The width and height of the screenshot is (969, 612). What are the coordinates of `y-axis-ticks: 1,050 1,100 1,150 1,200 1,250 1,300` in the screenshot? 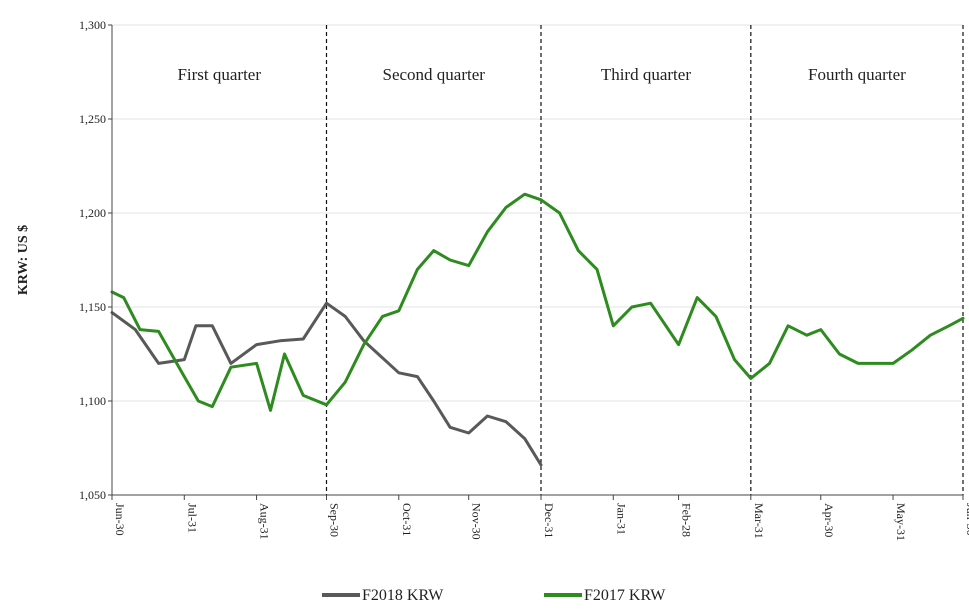 It's located at (95, 260).